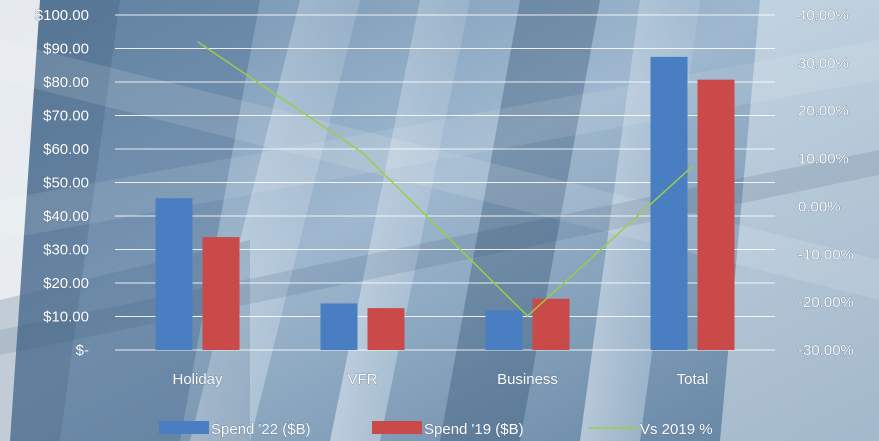 This screenshot has width=879, height=441. Describe the element at coordinates (819, 206) in the screenshot. I see `right-tick-label: 0.00%` at that location.